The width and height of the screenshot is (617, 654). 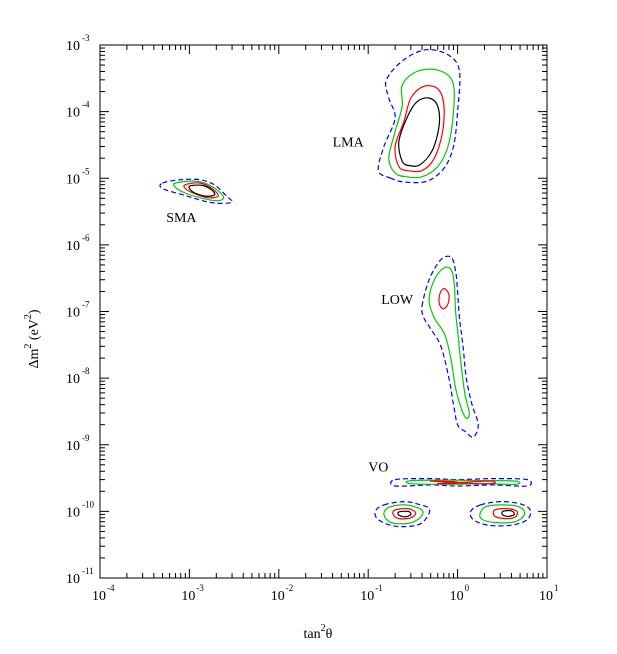 I want to click on region-lma, so click(x=419, y=116).